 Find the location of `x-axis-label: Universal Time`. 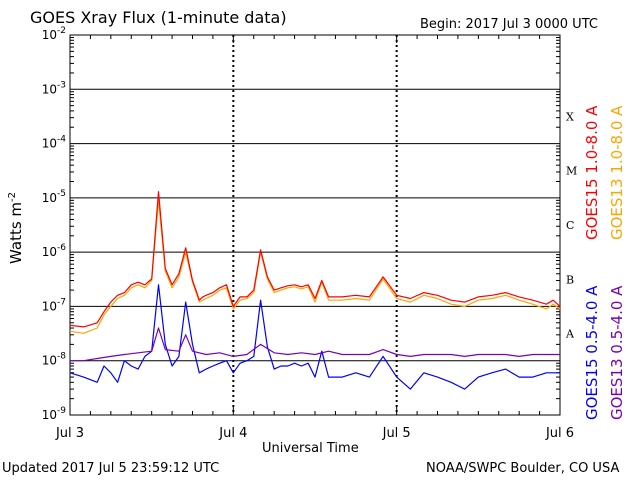

x-axis-label: Universal Time is located at coordinates (310, 448).